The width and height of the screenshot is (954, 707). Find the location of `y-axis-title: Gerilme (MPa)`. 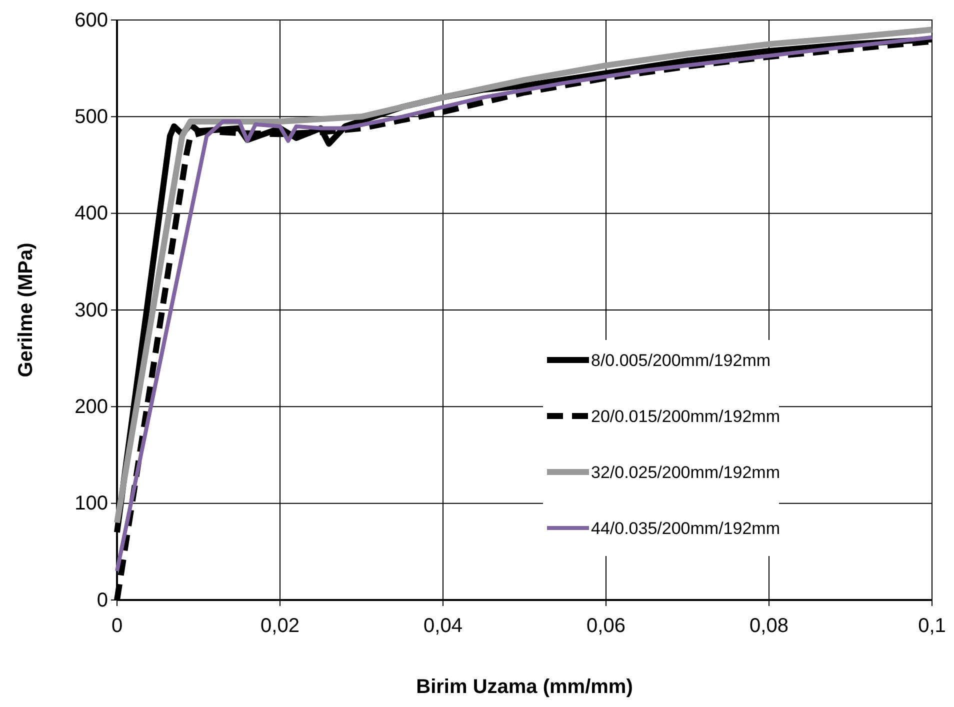

y-axis-title: Gerilme (MPa) is located at coordinates (26, 310).